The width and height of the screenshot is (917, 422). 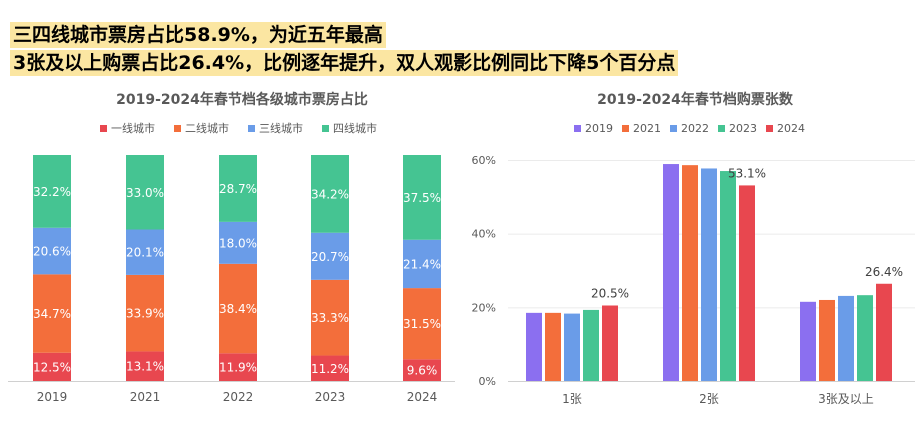 What do you see at coordinates (884, 272) in the screenshot?
I see `chart2-data-label: 26.4%` at bounding box center [884, 272].